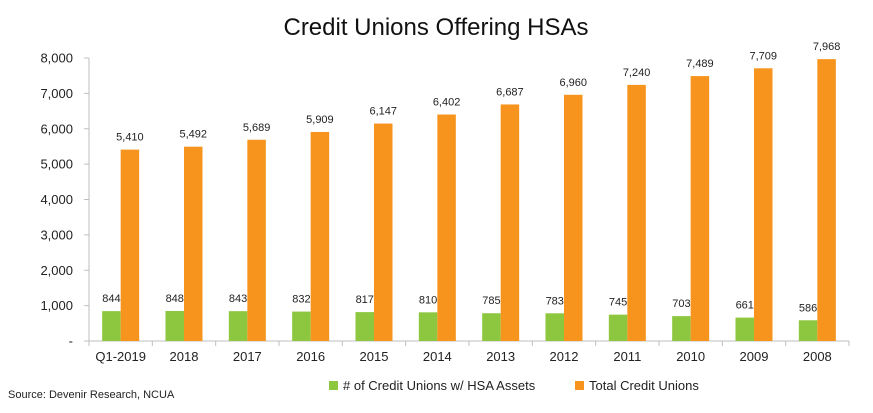 This screenshot has height=413, width=873. What do you see at coordinates (193, 135) in the screenshot?
I see `data-label: 5,492` at bounding box center [193, 135].